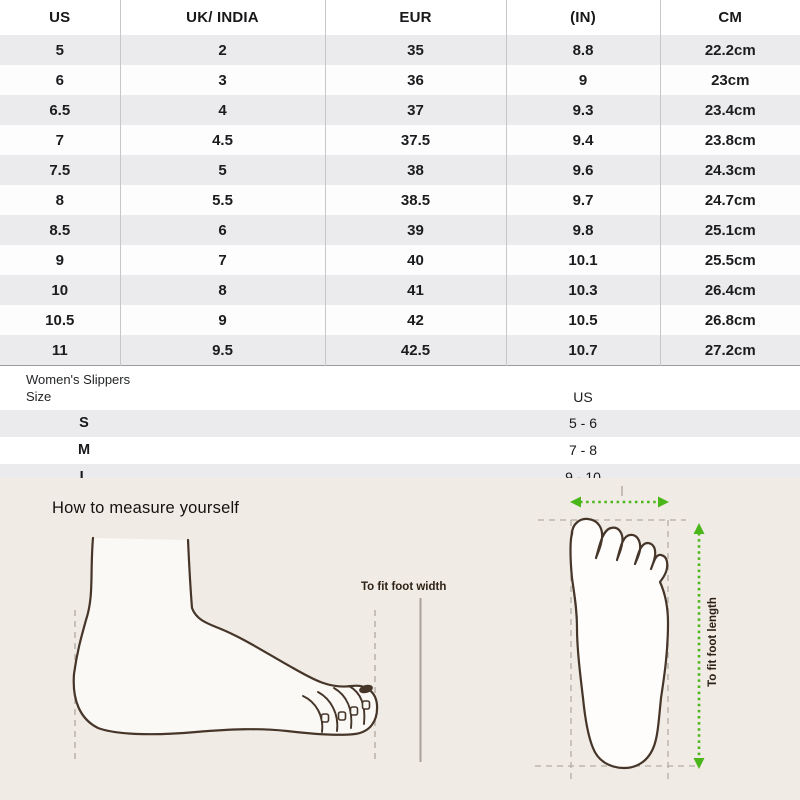 The width and height of the screenshot is (800, 800). Describe the element at coordinates (403, 587) in the screenshot. I see `foot-width-label: To fit foot width` at that location.